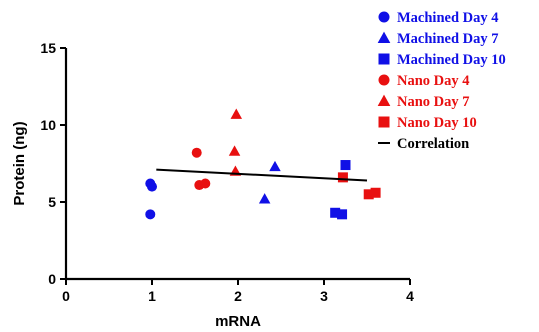 Image resolution: width=539 pixels, height=332 pixels. I want to click on y-tick-label: 10, so click(48, 125).